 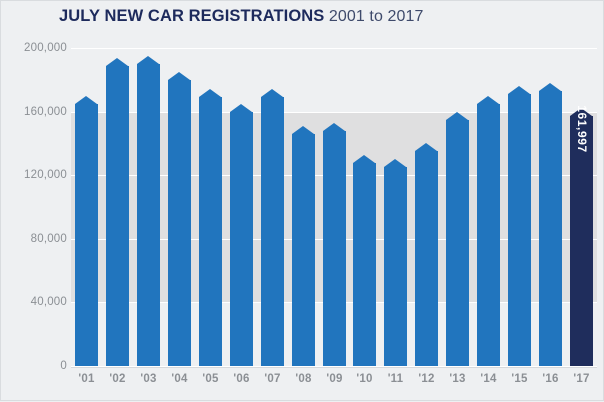 I want to click on x-axis-tick-label: '17, so click(x=581, y=379).